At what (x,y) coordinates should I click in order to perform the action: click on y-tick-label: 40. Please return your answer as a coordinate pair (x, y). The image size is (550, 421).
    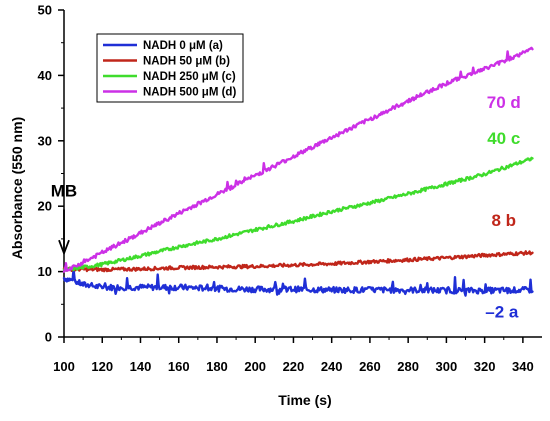
    Looking at the image, I should click on (45, 75).